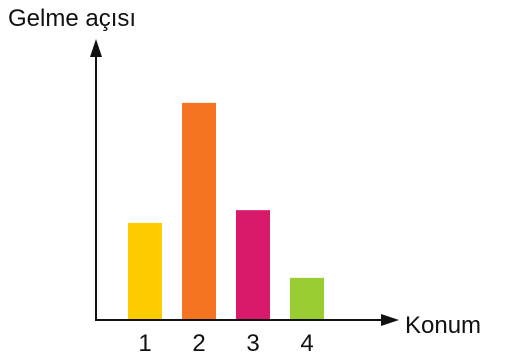  What do you see at coordinates (72, 18) in the screenshot?
I see `y-axis-title: Gelme açısı` at bounding box center [72, 18].